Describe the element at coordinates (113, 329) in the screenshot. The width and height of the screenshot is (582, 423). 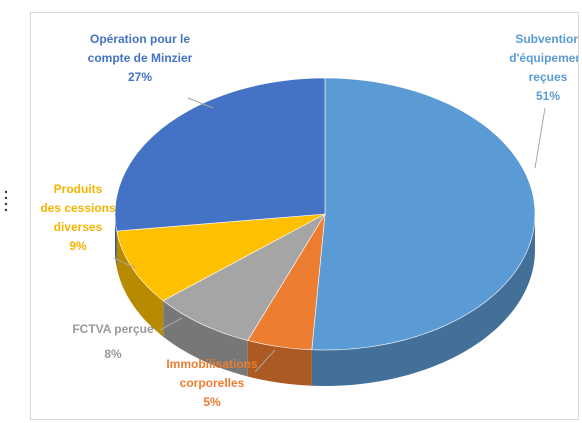
I see `category-label: FCTVA perçue` at that location.